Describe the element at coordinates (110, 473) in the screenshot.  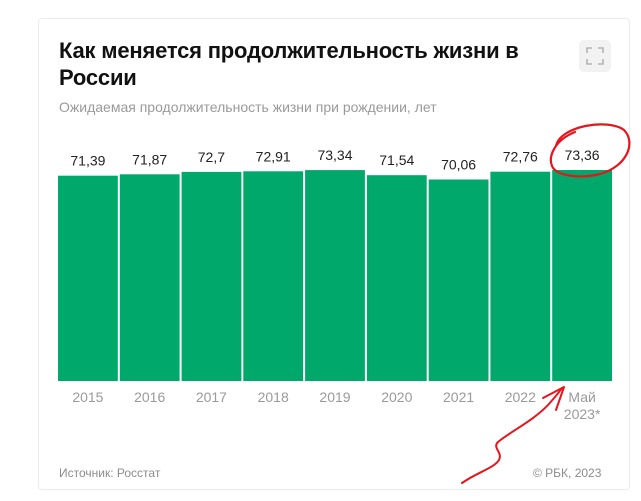
I see `source-label: Источник: Росстат` at that location.